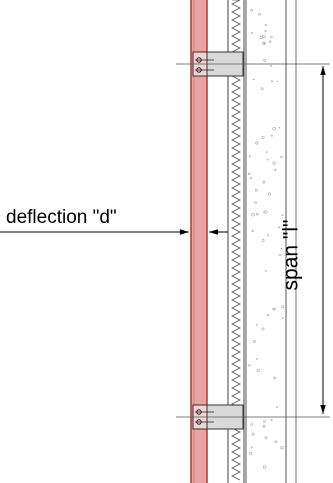  Describe the element at coordinates (291, 255) in the screenshot. I see `span-label: span "l"` at that location.